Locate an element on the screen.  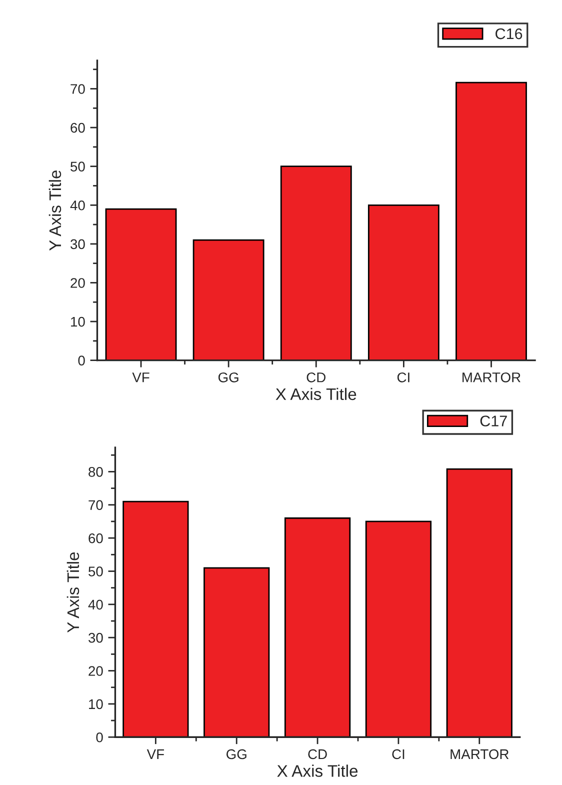
legend-label: C16 is located at coordinates (509, 34).